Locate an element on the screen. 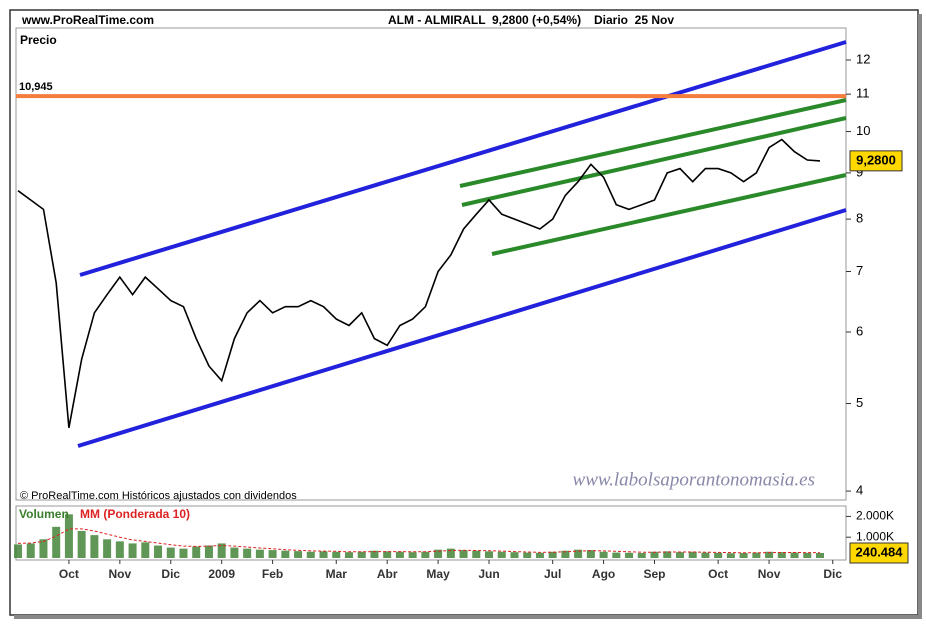  y-tick-label: 5 is located at coordinates (859, 402).